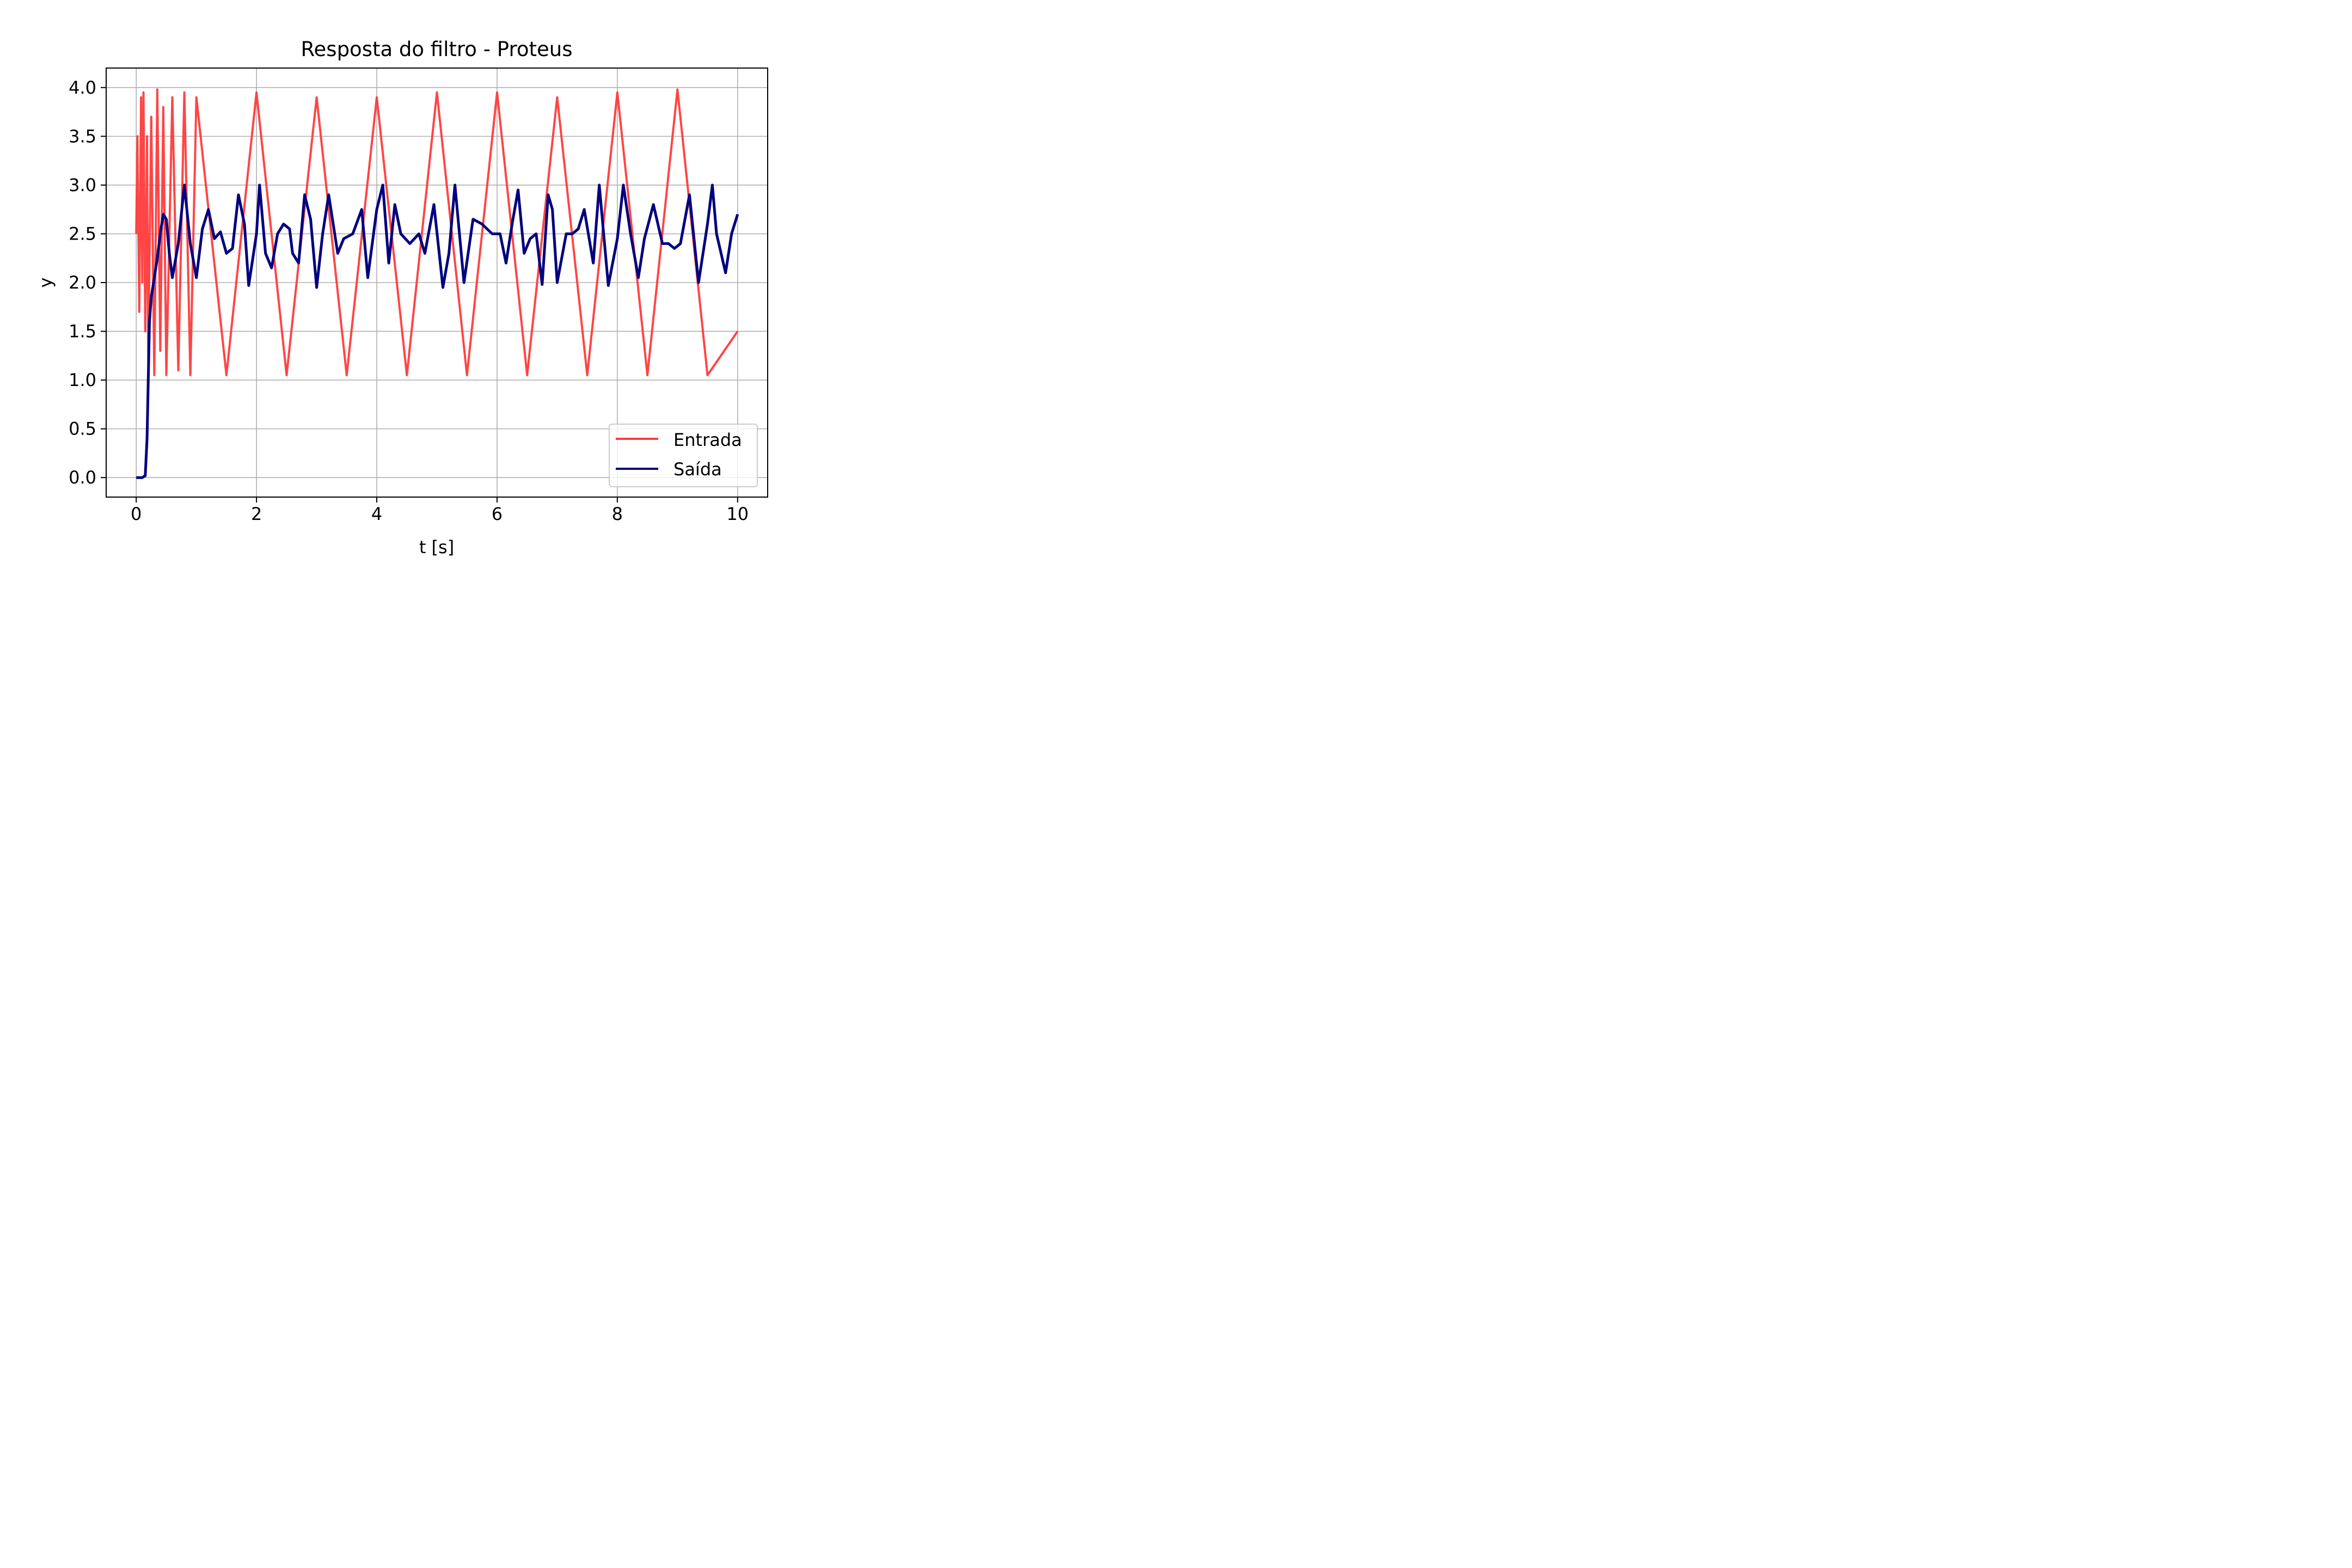 The height and width of the screenshot is (1568, 2352). I want to click on legend-saida-label: Saída, so click(697, 469).